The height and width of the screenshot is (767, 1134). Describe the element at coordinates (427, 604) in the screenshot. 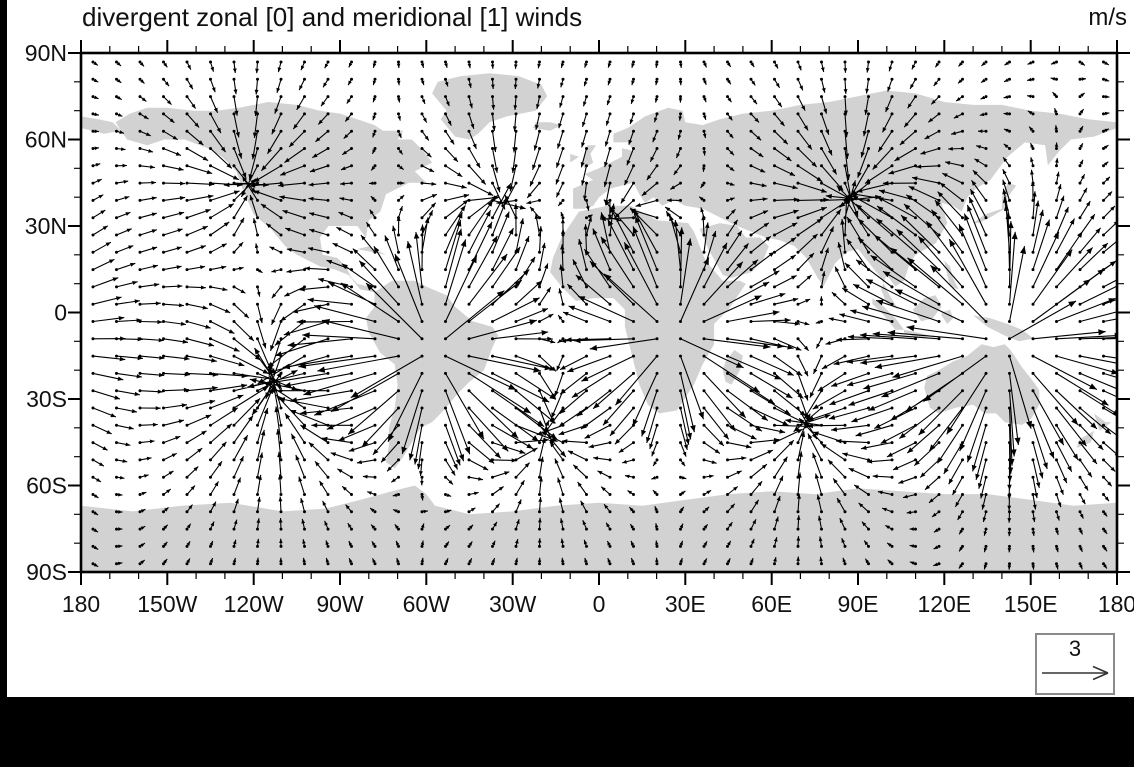

I see `lon-tick-label: 60W` at that location.